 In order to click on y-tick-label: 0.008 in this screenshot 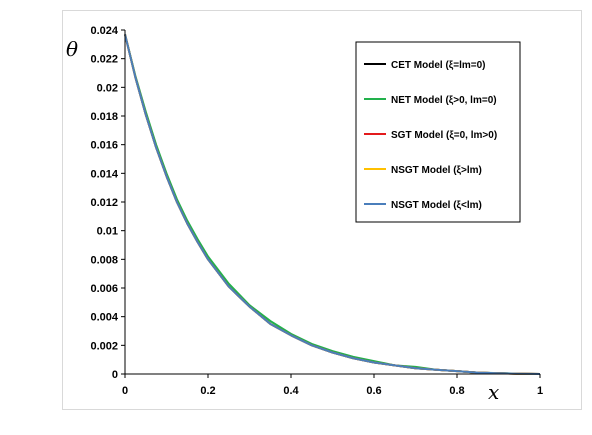, I will do `click(104, 260)`.